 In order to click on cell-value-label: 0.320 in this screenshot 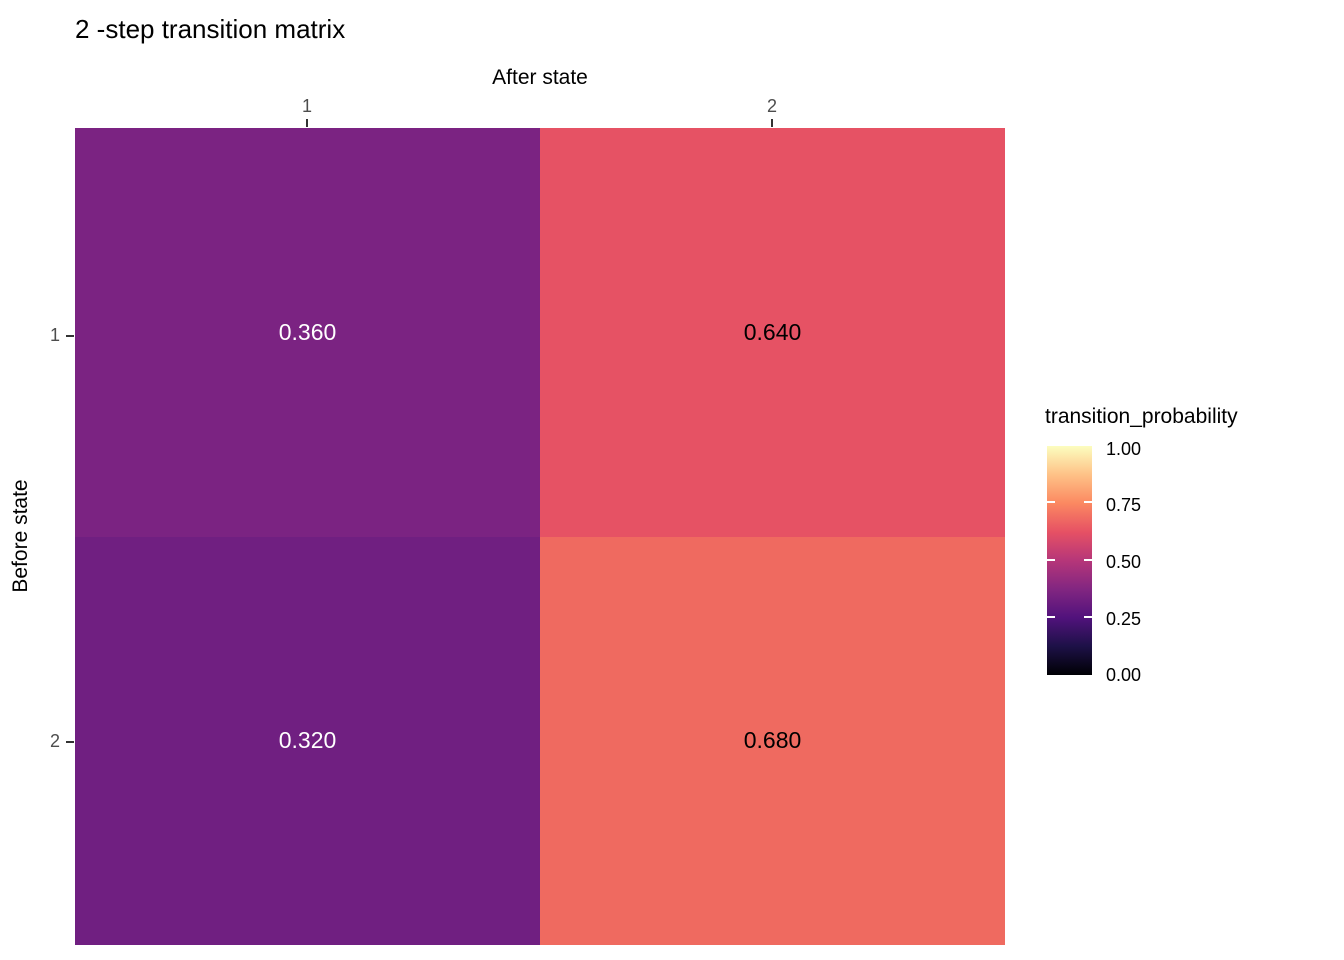, I will do `click(307, 740)`.